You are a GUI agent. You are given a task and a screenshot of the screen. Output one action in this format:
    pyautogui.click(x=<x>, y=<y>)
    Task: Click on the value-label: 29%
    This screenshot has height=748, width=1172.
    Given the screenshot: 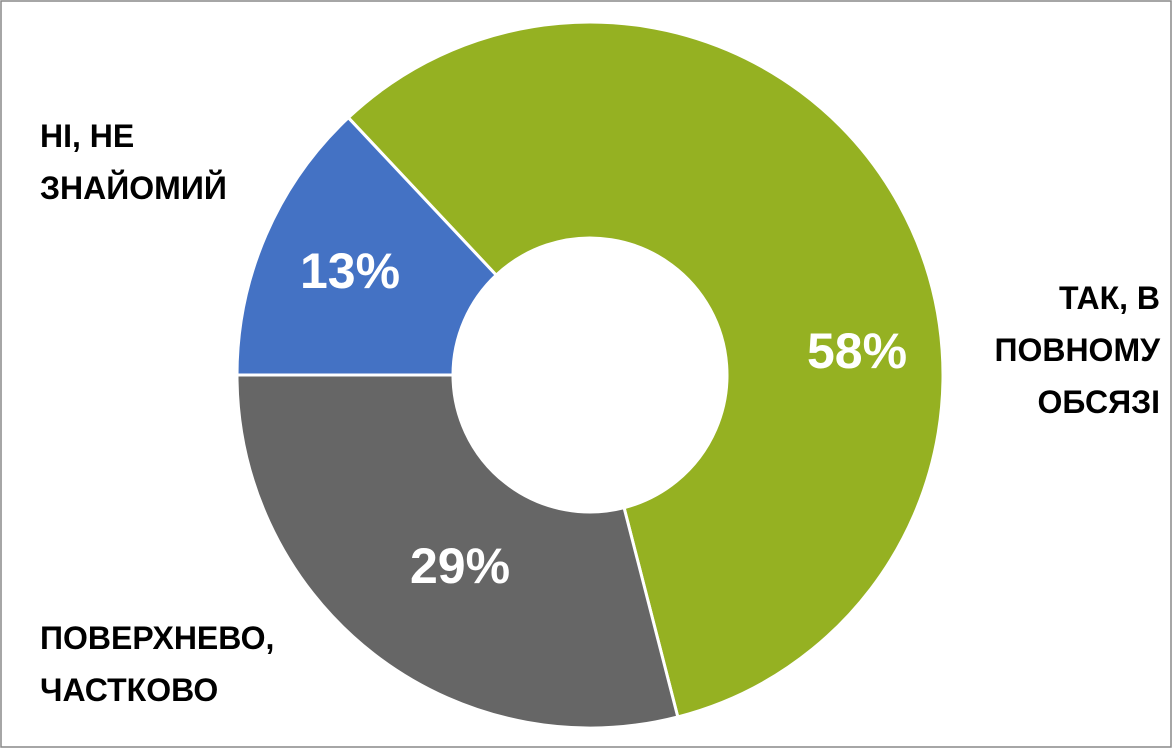 What is the action you would take?
    pyautogui.click(x=460, y=566)
    